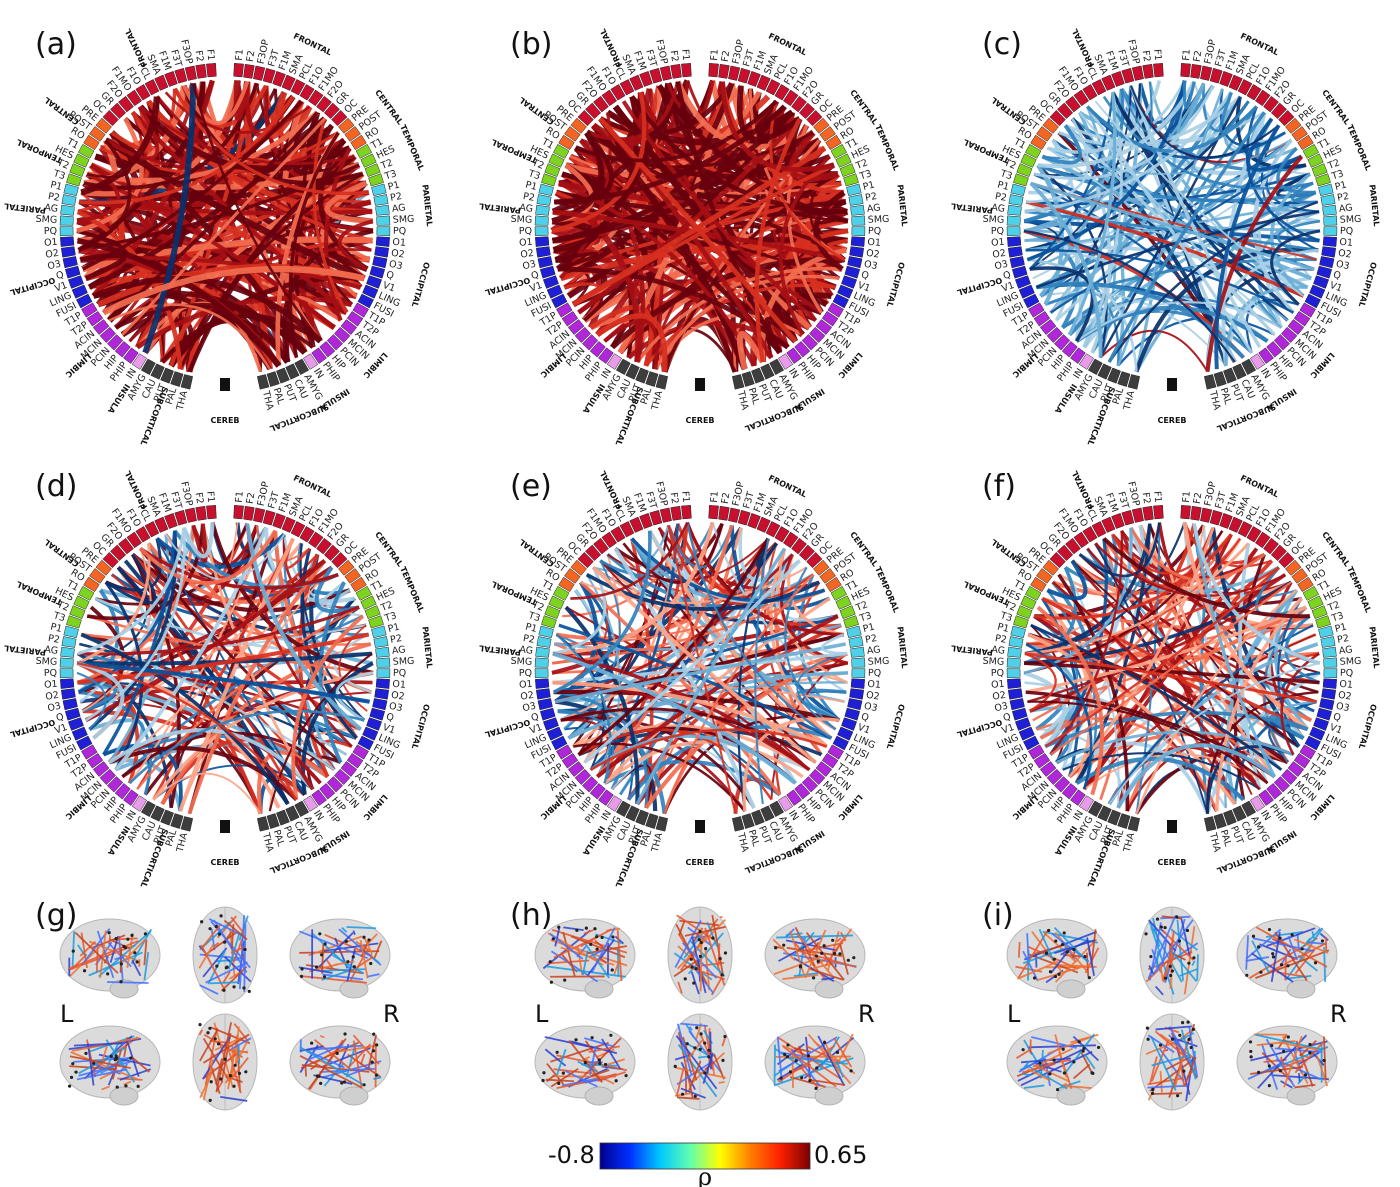  I want to click on roi-label: AG, so click(873, 208).